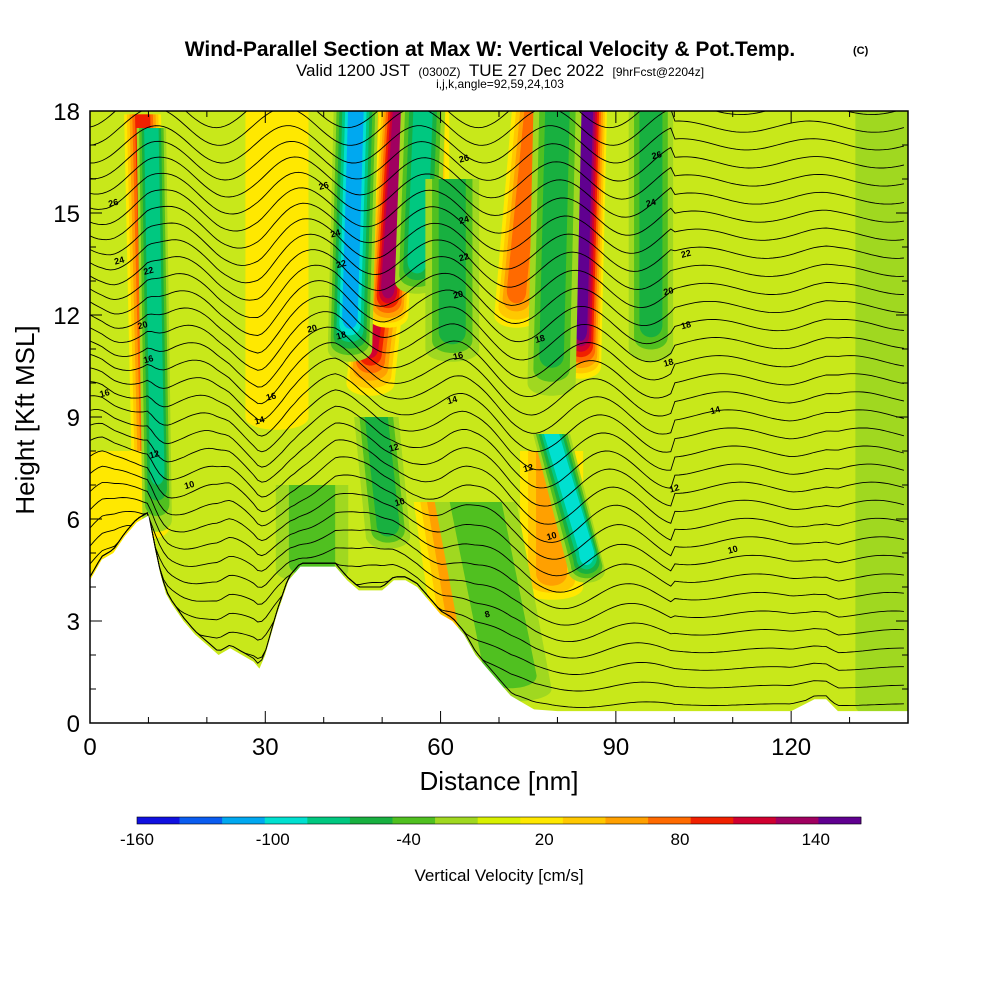 This screenshot has height=1000, width=1000. Describe the element at coordinates (680, 839) in the screenshot. I see `colorbar-tick-label: 80` at that location.